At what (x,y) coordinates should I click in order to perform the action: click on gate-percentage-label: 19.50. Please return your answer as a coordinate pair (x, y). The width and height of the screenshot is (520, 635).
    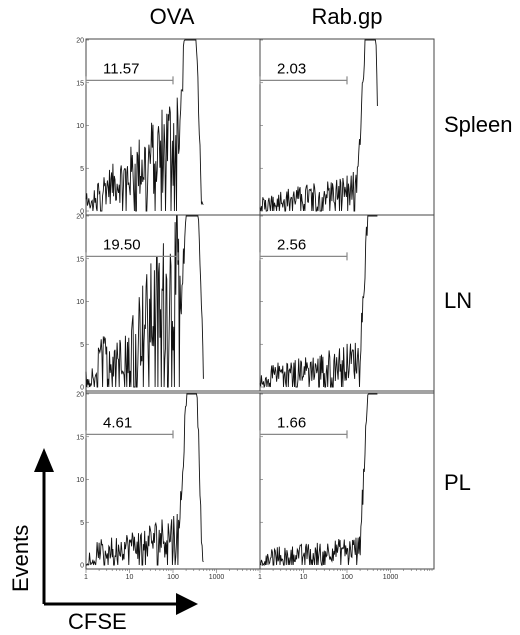
    Looking at the image, I should click on (122, 244).